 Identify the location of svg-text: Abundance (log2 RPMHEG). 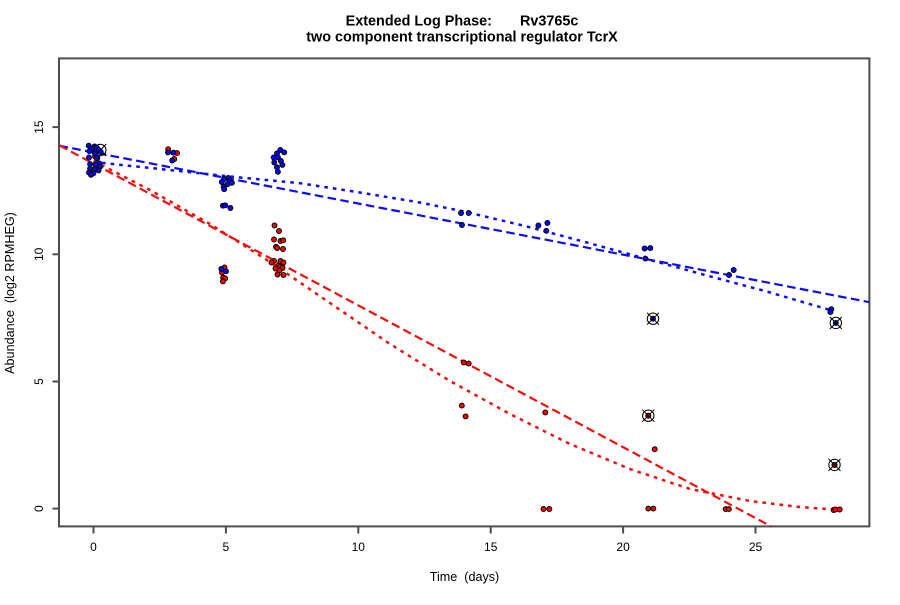
(10, 293).